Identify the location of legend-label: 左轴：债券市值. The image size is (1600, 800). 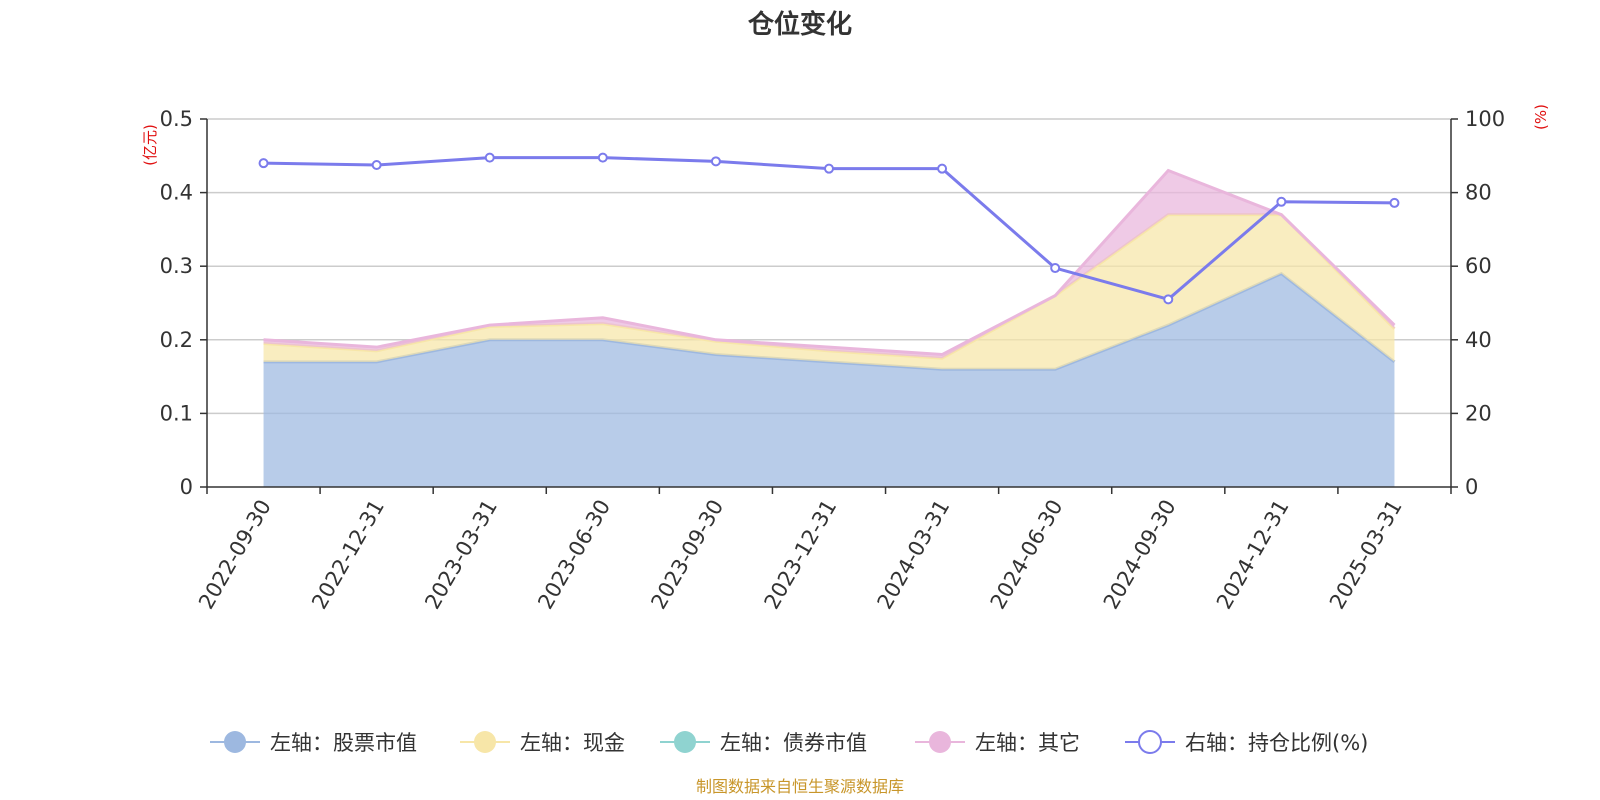
(793, 743).